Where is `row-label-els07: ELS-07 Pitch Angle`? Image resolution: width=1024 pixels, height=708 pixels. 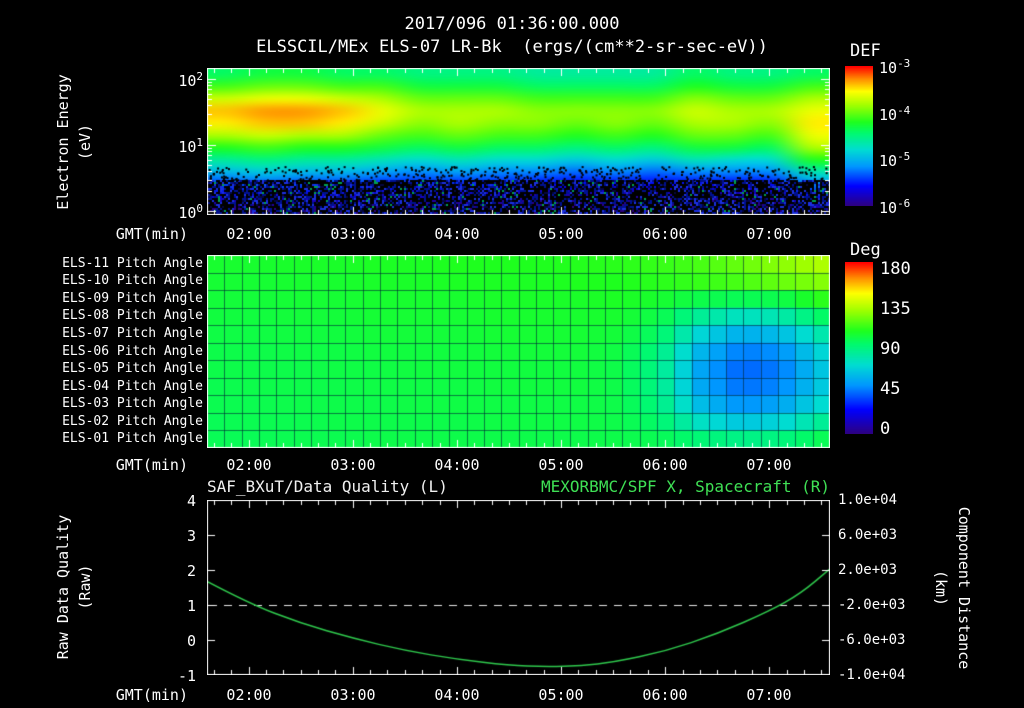
row-label-els07: ELS-07 Pitch Angle is located at coordinates (132, 333).